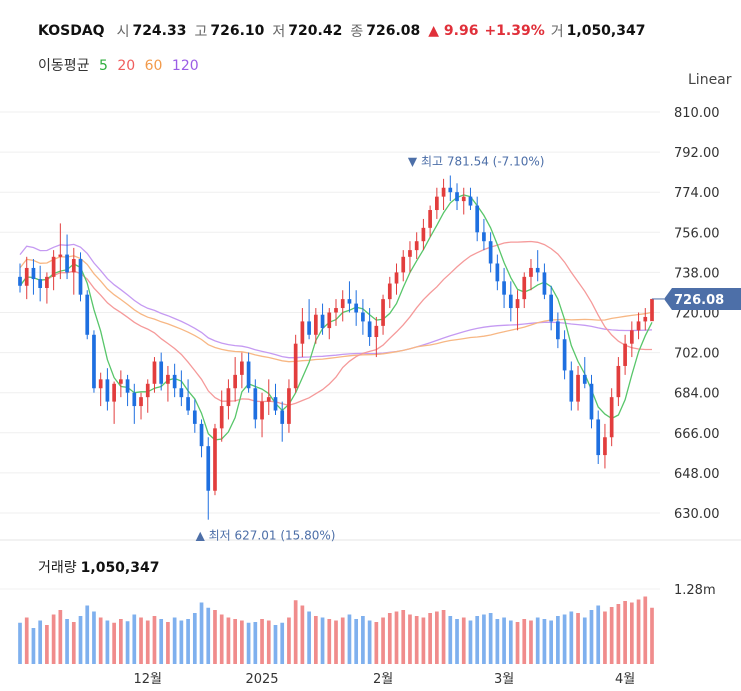  What do you see at coordinates (393, 31) in the screenshot?
I see `close-value: 726.08` at bounding box center [393, 31].